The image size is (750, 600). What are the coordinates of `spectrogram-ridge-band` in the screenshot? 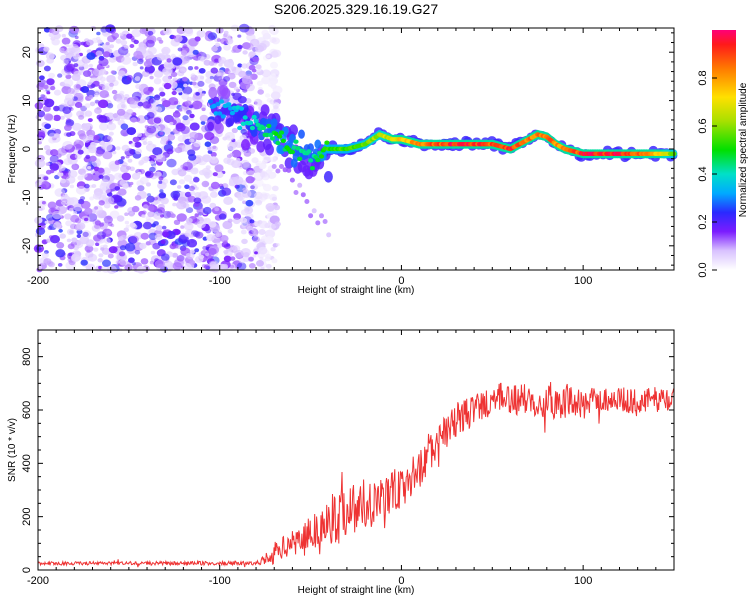 It's located at (301, 134).